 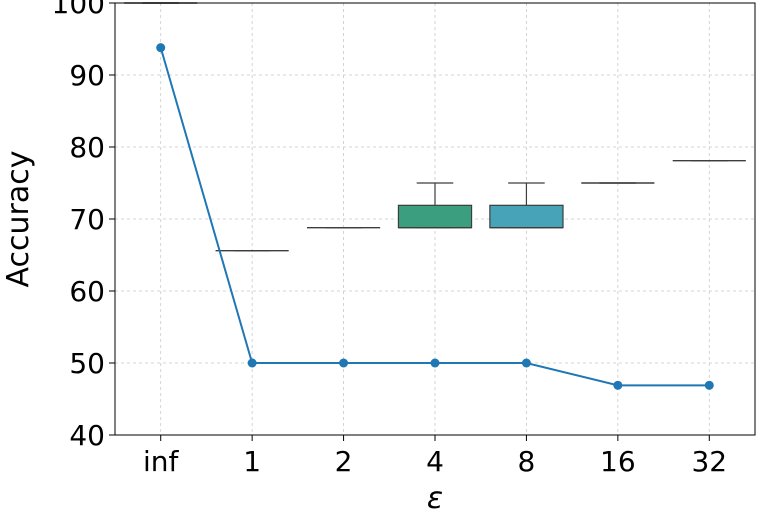 I want to click on x-tick-label: 1, so click(x=252, y=461).